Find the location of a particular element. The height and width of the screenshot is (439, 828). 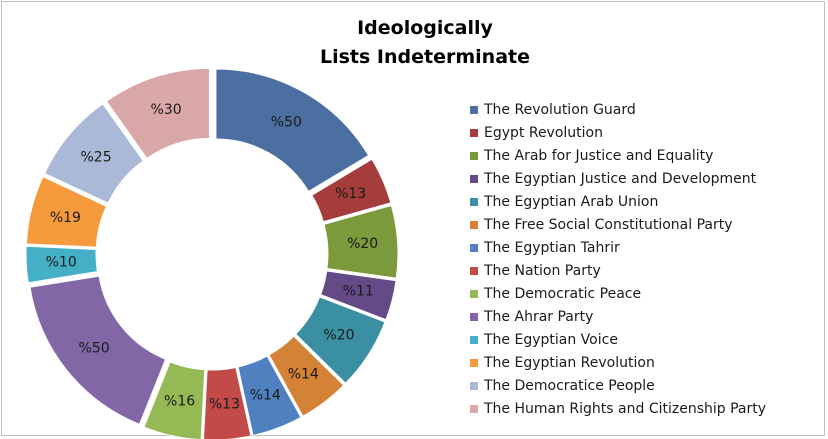

legend-label: The Free Social Constitutional Party is located at coordinates (608, 224).